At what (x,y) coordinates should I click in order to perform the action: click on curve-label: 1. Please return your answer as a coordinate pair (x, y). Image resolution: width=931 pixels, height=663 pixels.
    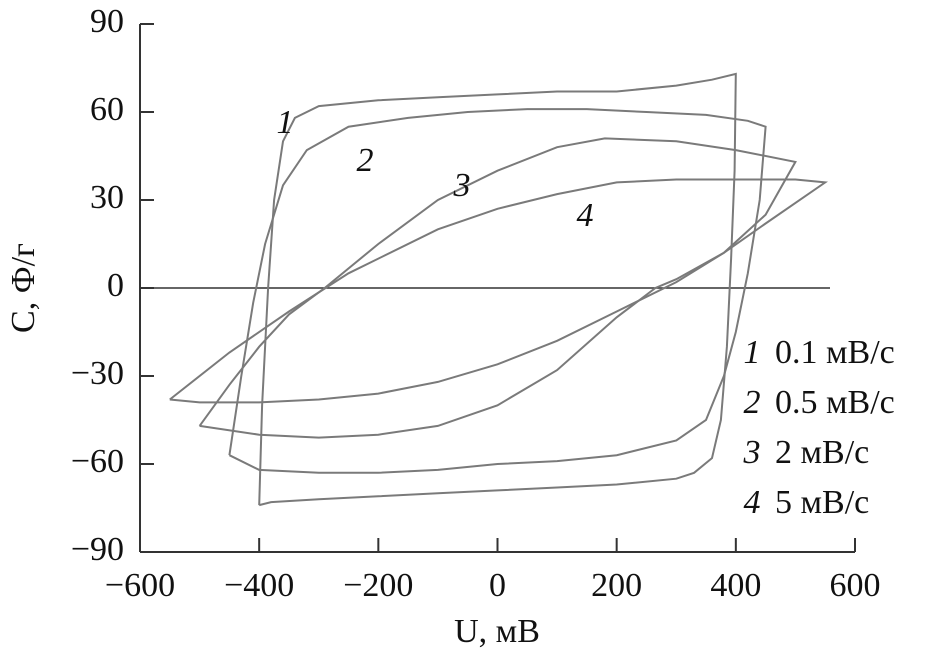
    Looking at the image, I should click on (285, 122).